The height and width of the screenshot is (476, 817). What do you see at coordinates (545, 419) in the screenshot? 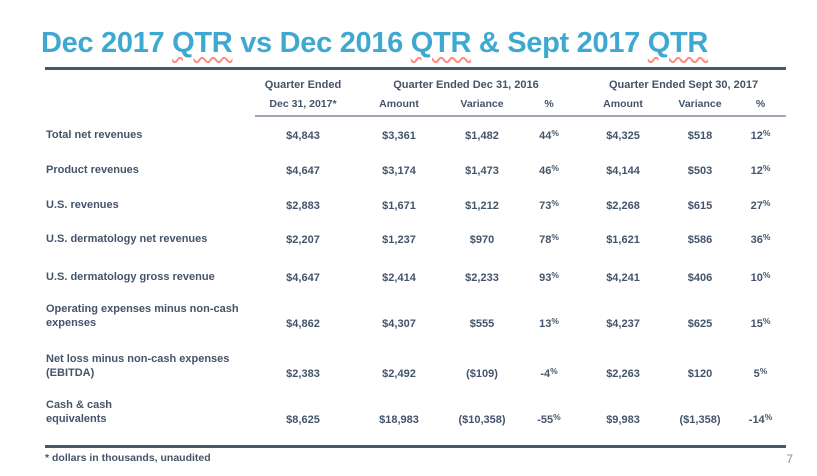
I see `percent-value: -55` at bounding box center [545, 419].